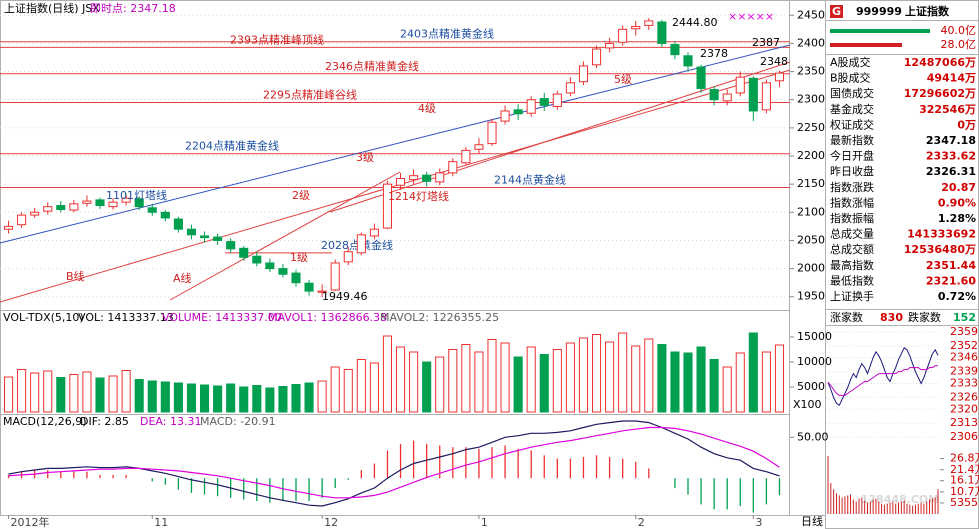 Image resolution: width=979 pixels, height=529 pixels. I want to click on panel-header: MAVOL1: 1362866.38, so click(327, 317).